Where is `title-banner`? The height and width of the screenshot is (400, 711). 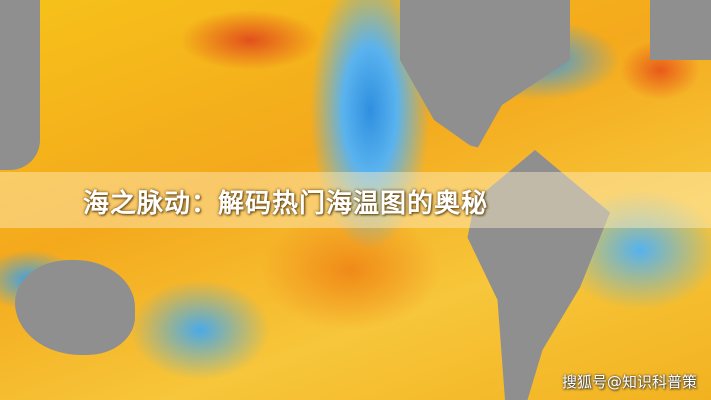
title-banner is located at coordinates (355, 200).